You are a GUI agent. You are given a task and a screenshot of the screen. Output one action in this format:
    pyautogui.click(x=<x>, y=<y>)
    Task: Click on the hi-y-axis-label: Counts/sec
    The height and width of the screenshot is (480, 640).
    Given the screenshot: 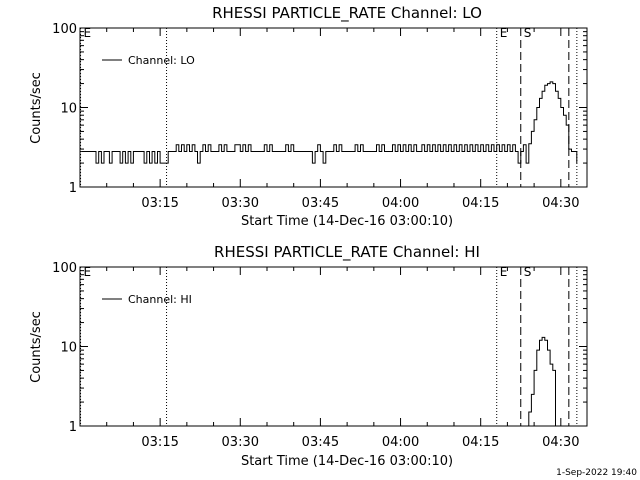 What is the action you would take?
    pyautogui.click(x=36, y=347)
    